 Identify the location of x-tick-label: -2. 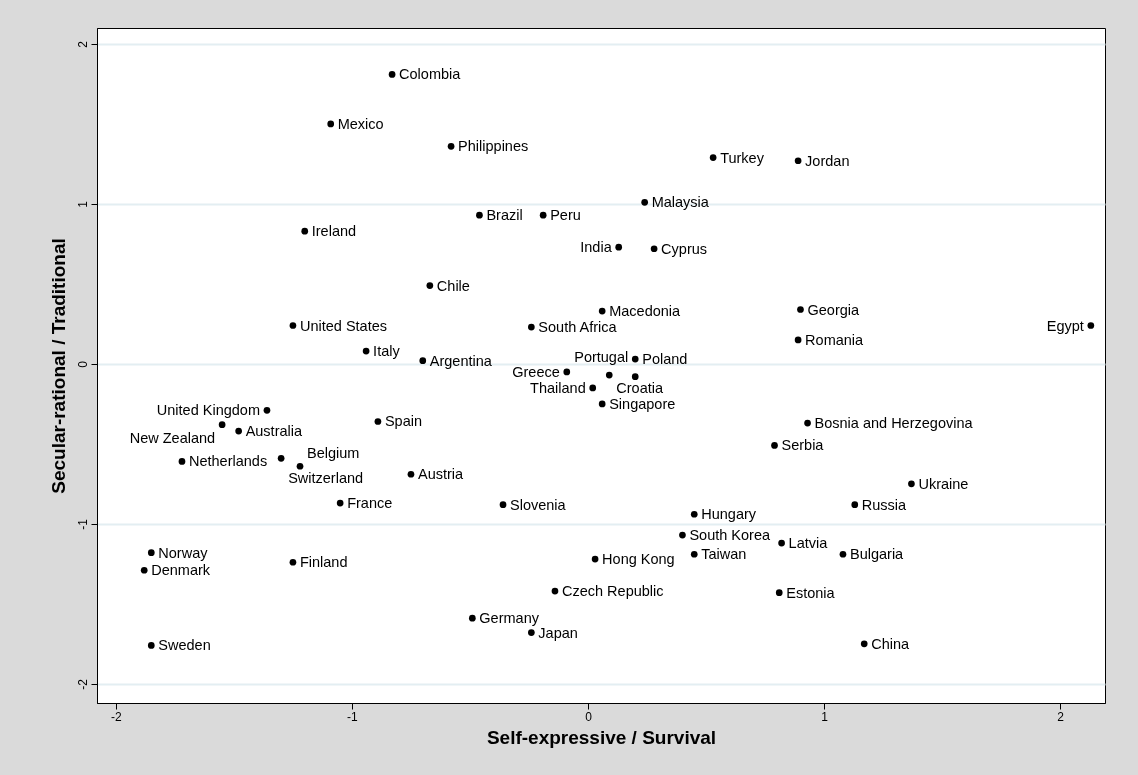
(117, 716).